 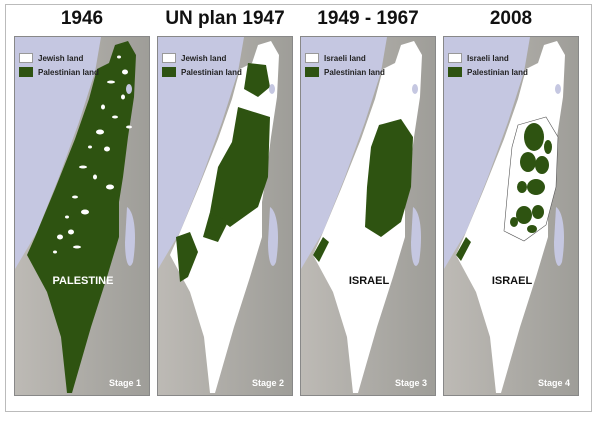 I want to click on panel-title: UN plan 1947, so click(x=225, y=18).